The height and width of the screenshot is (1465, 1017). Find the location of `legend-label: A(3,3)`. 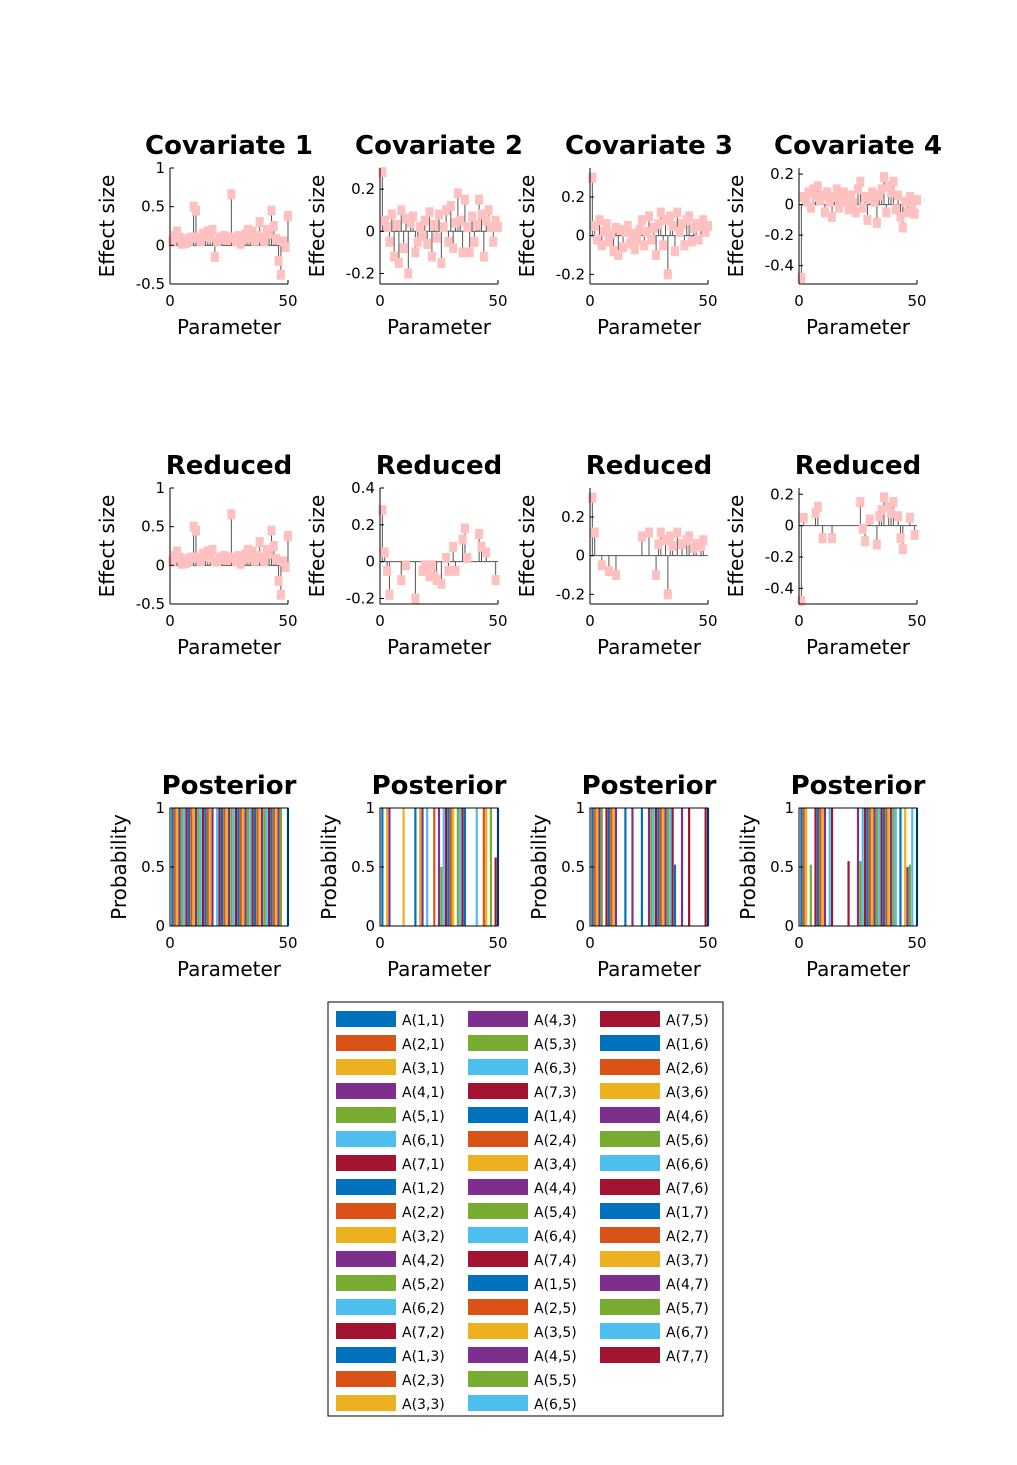

legend-label: A(3,3) is located at coordinates (423, 1405).